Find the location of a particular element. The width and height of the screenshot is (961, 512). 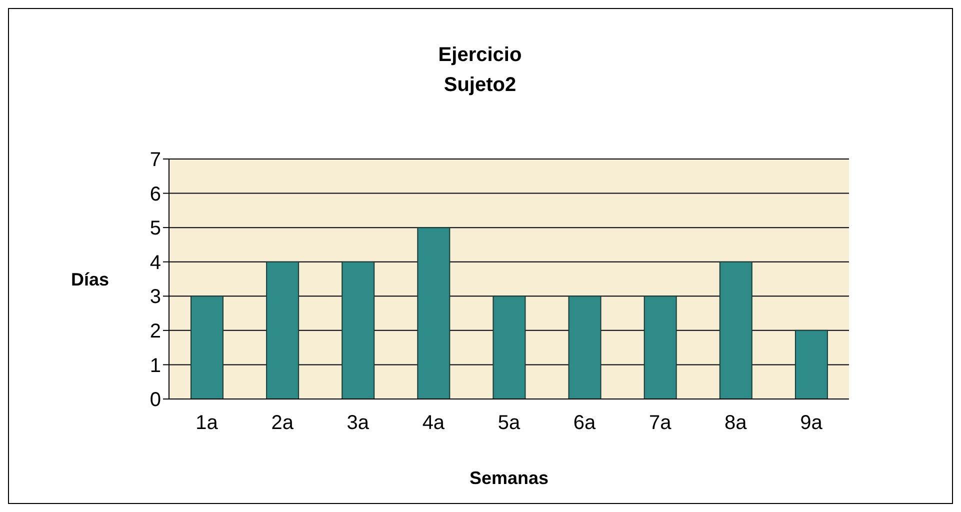

x-tick-label: 5a is located at coordinates (509, 423).